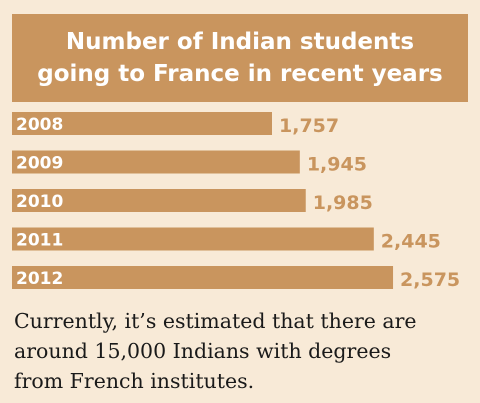 The width and height of the screenshot is (480, 403). I want to click on bar-2008, so click(142, 123).